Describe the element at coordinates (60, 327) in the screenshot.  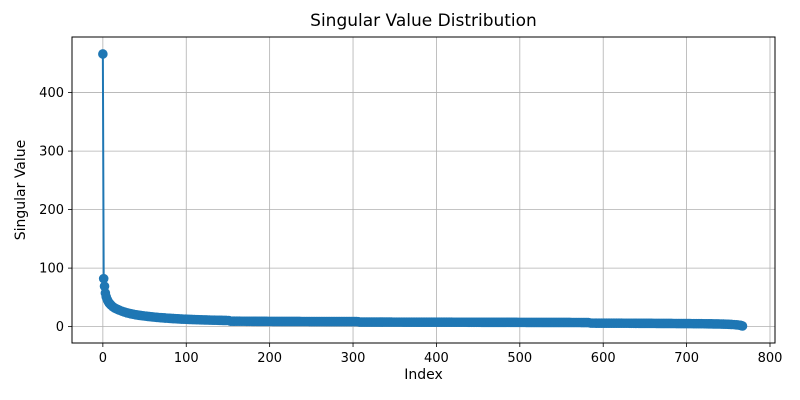
I see `y-tick-label: 0` at that location.